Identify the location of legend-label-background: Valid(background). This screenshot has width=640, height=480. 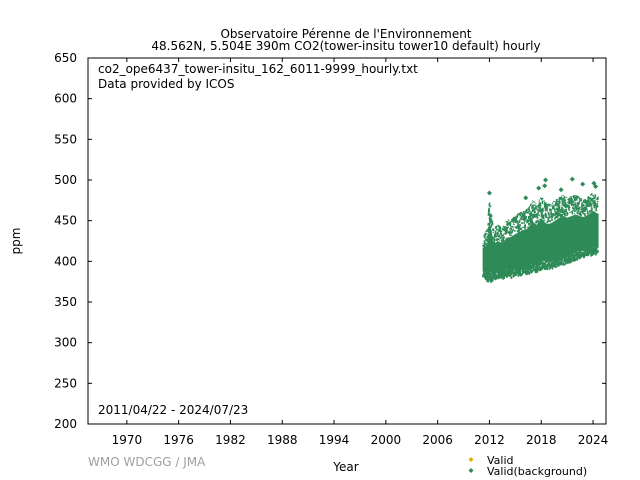
(537, 471).